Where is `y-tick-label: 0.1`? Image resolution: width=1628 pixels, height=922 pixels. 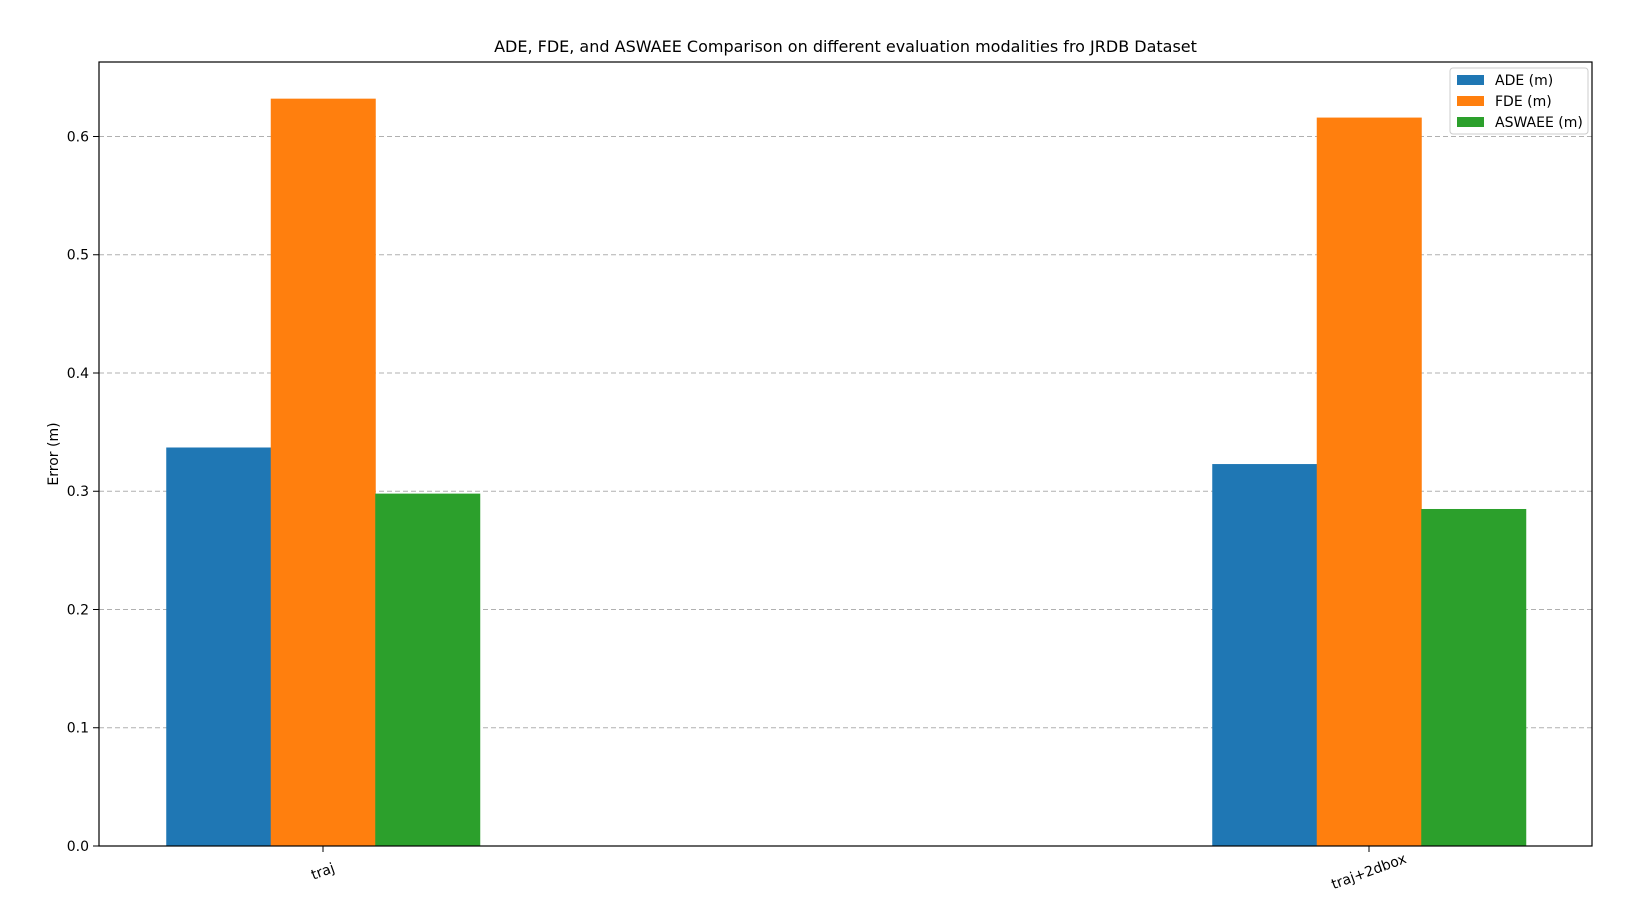
y-tick-label: 0.1 is located at coordinates (78, 729).